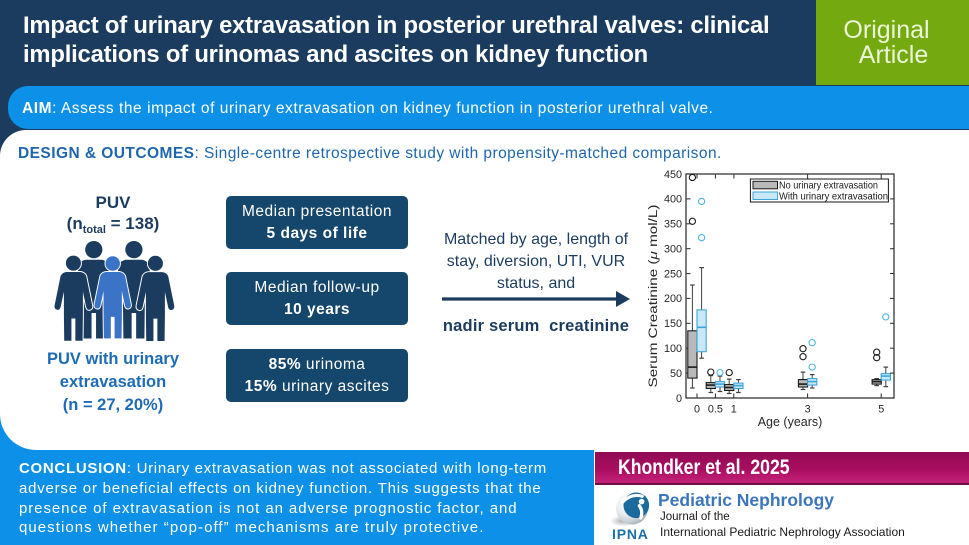 The height and width of the screenshot is (545, 969). What do you see at coordinates (673, 274) in the screenshot?
I see `svg-text: 250` at bounding box center [673, 274].